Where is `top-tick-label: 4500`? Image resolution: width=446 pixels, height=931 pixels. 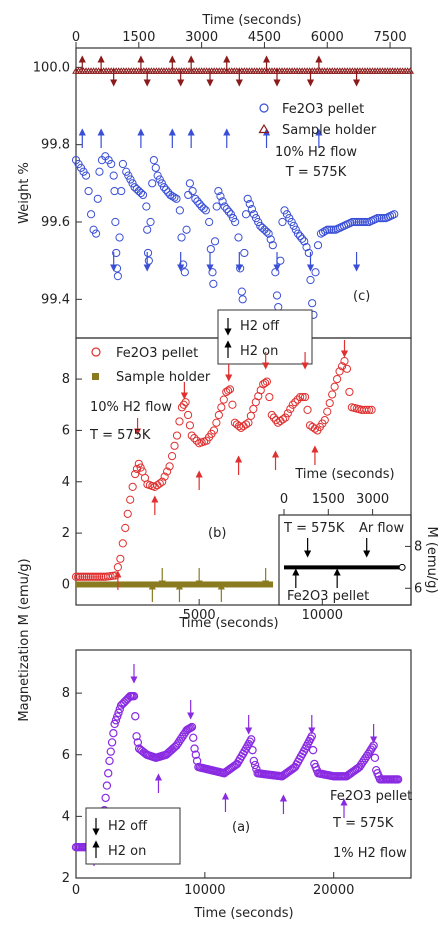
top-tick-label: 4500 is located at coordinates (264, 37).